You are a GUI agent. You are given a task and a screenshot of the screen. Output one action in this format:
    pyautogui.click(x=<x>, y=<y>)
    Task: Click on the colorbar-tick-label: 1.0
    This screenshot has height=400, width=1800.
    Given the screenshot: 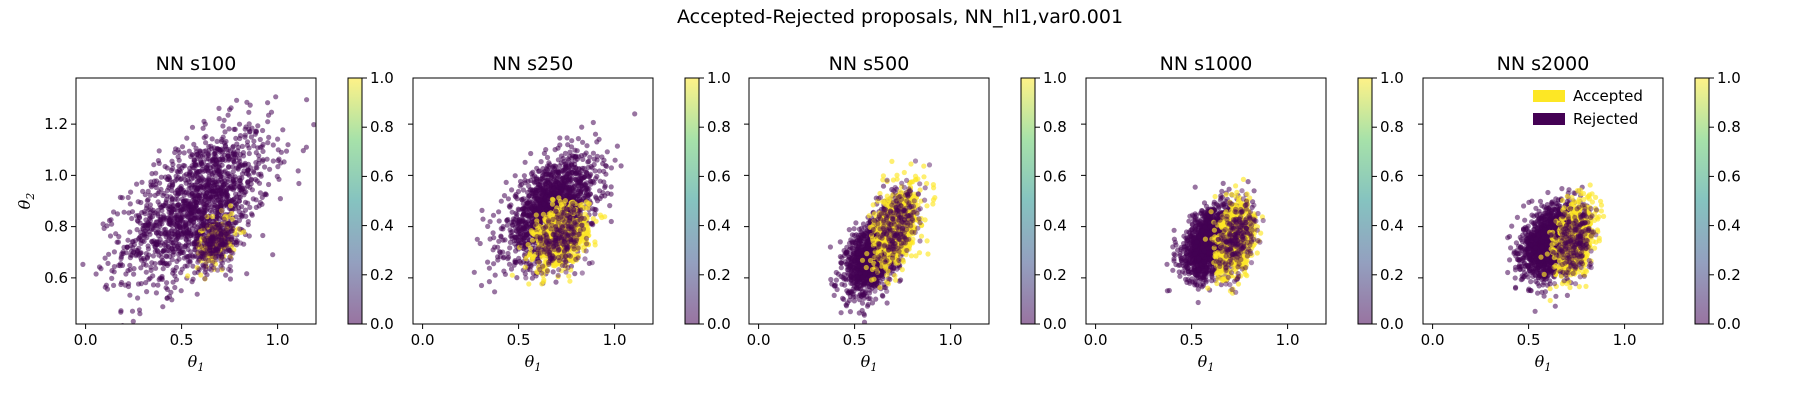 What is the action you would take?
    pyautogui.click(x=382, y=78)
    